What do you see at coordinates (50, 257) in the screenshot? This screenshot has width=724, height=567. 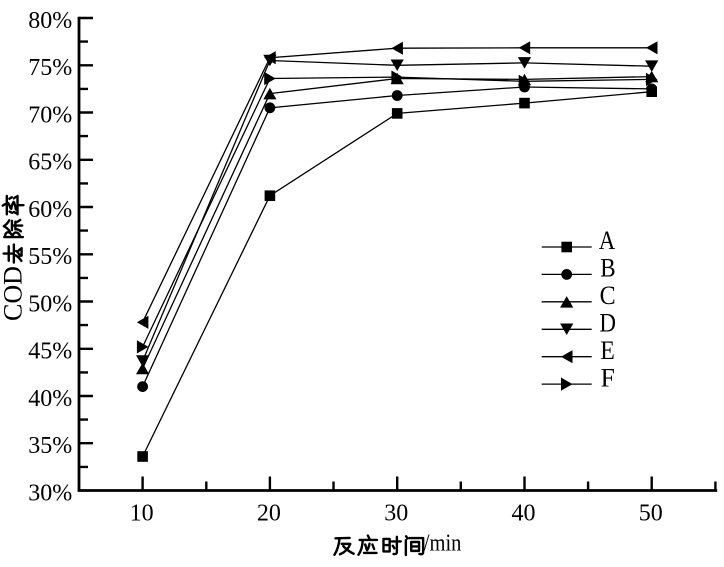 I see `svg-text: 55%` at bounding box center [50, 257].